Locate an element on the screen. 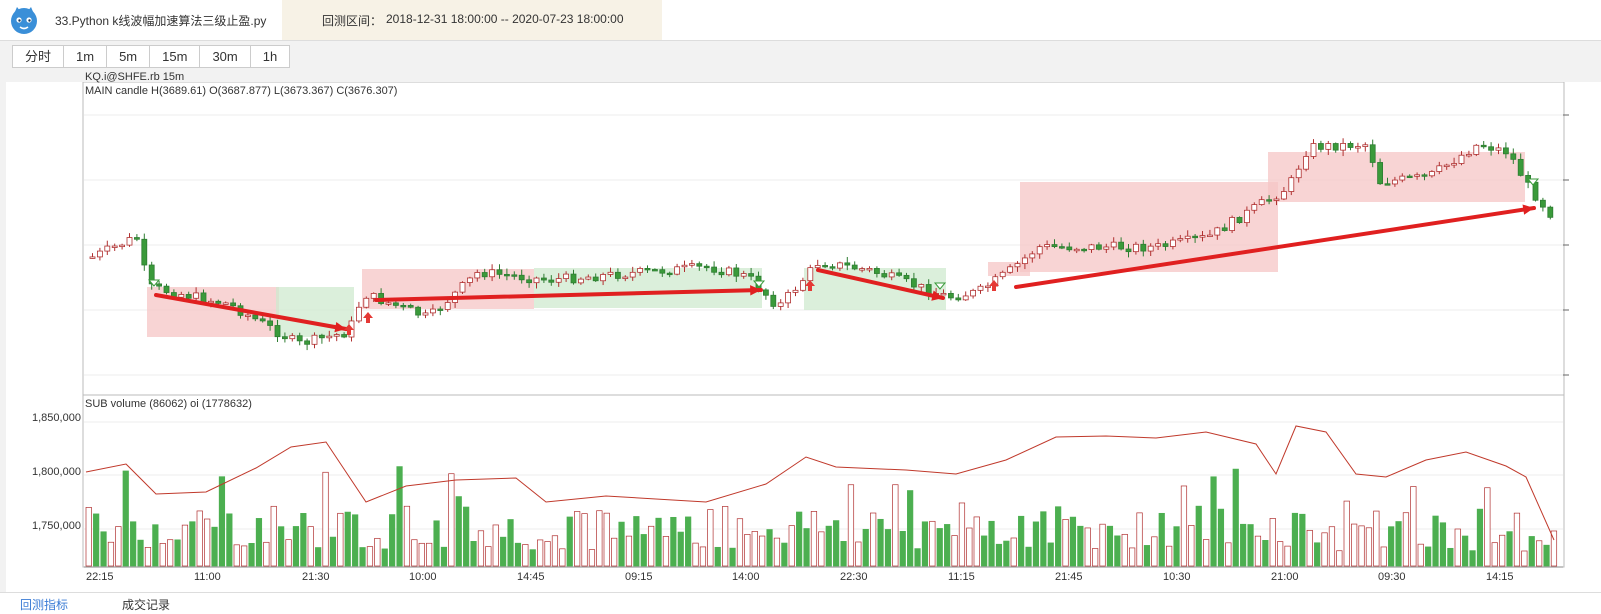 The image size is (1601, 614). period-button-5m: 5m is located at coordinates (128, 56).